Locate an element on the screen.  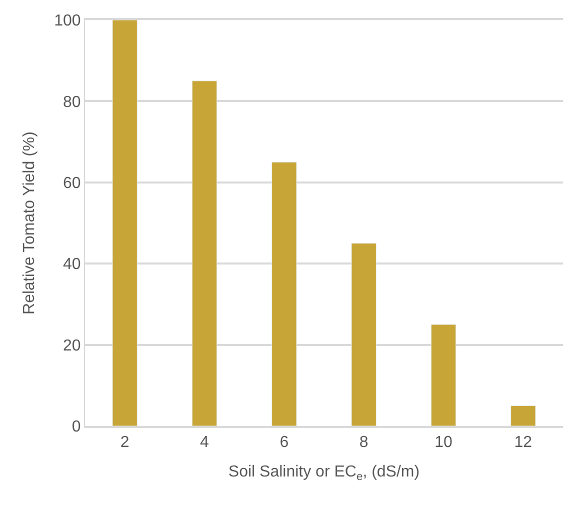
x-tick-label: 6 is located at coordinates (284, 443).